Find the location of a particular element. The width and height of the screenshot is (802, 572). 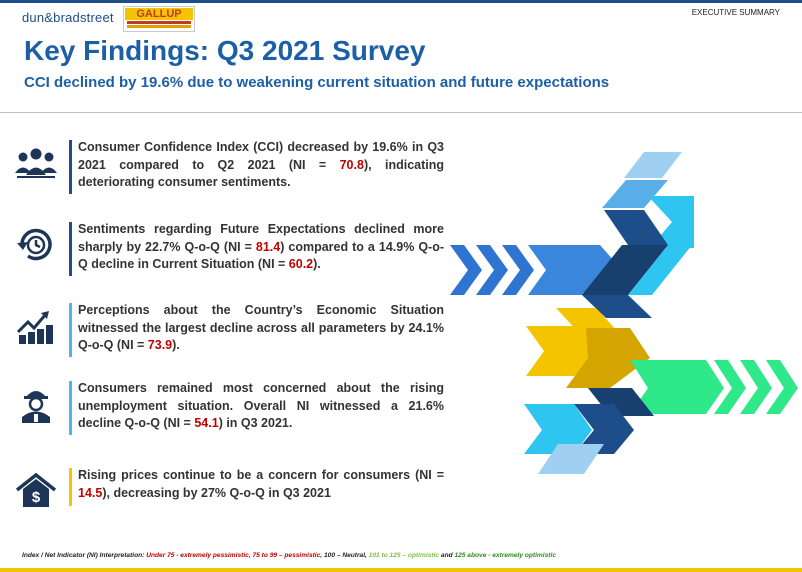

house-dollar-icon: $ is located at coordinates (36, 489).